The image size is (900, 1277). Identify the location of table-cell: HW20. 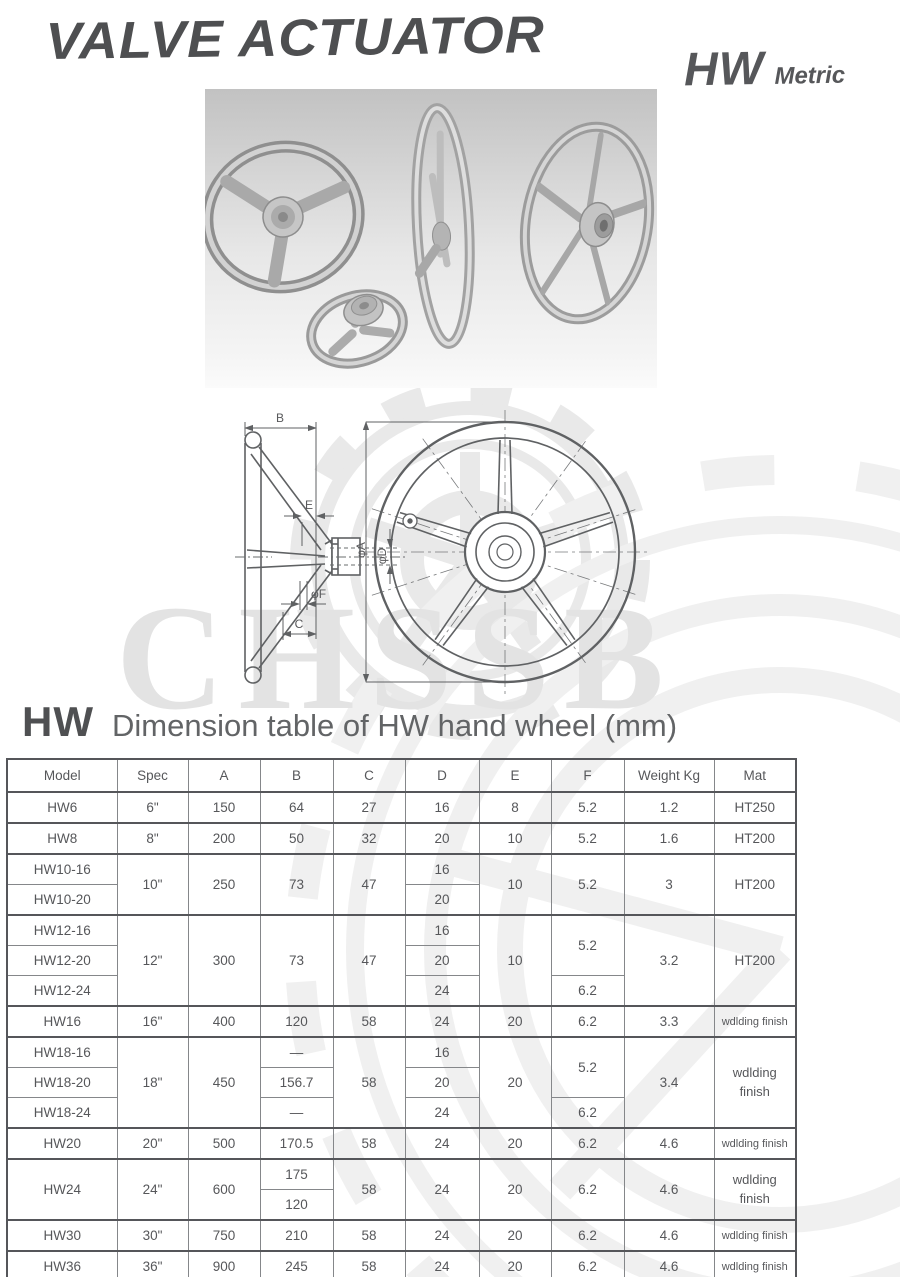
(62, 1143).